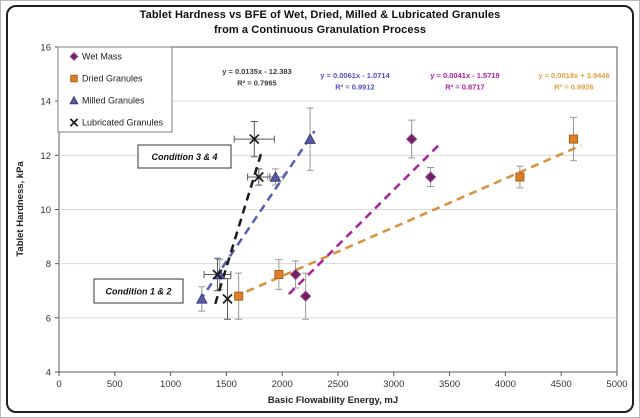  I want to click on series-wet-mass, so click(363, 217).